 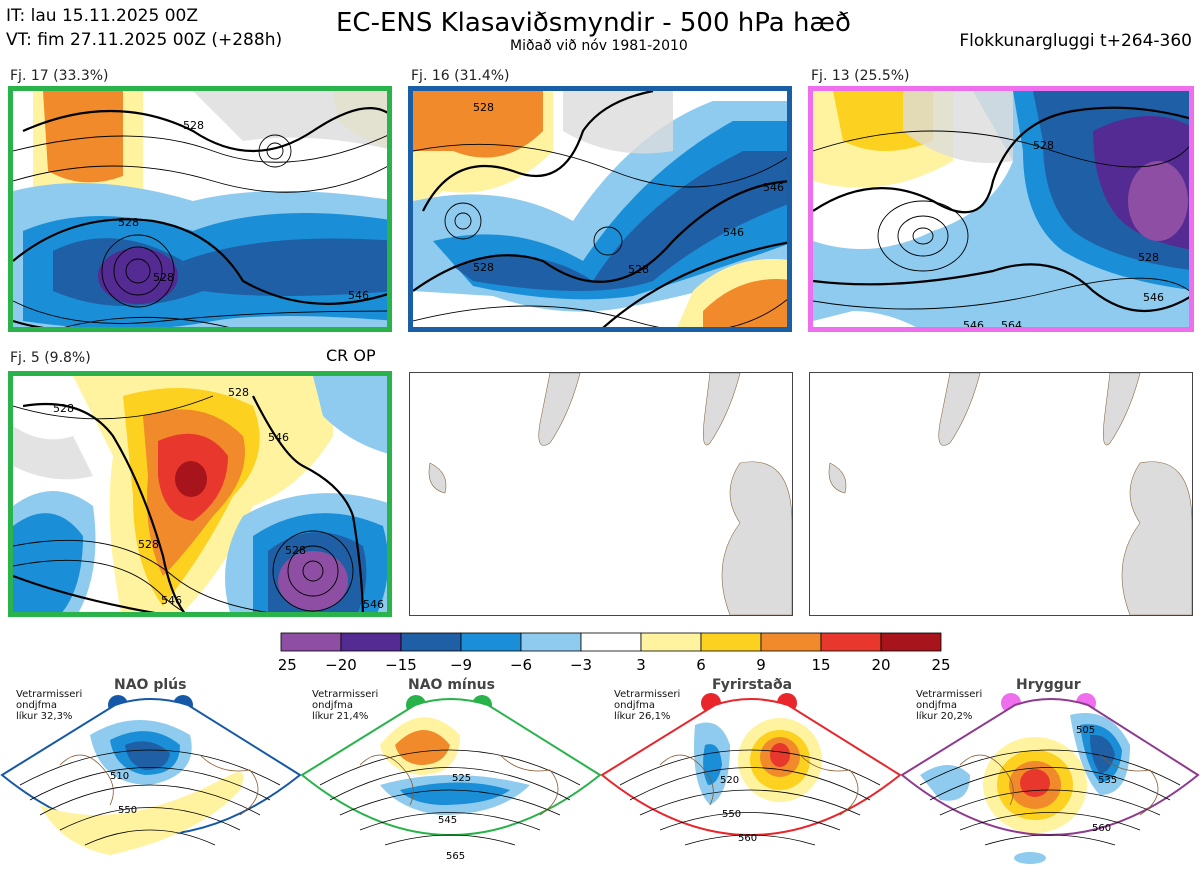 I want to click on regime-note: Vetrarmisseri ondjfma líkur 21,4%, so click(x=345, y=705).